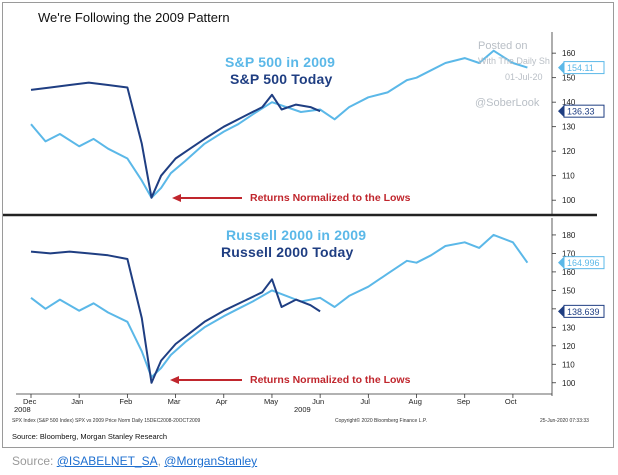 This screenshot has width=618, height=475. Describe the element at coordinates (511, 401) in the screenshot. I see `x-tick-label: Oct` at that location.